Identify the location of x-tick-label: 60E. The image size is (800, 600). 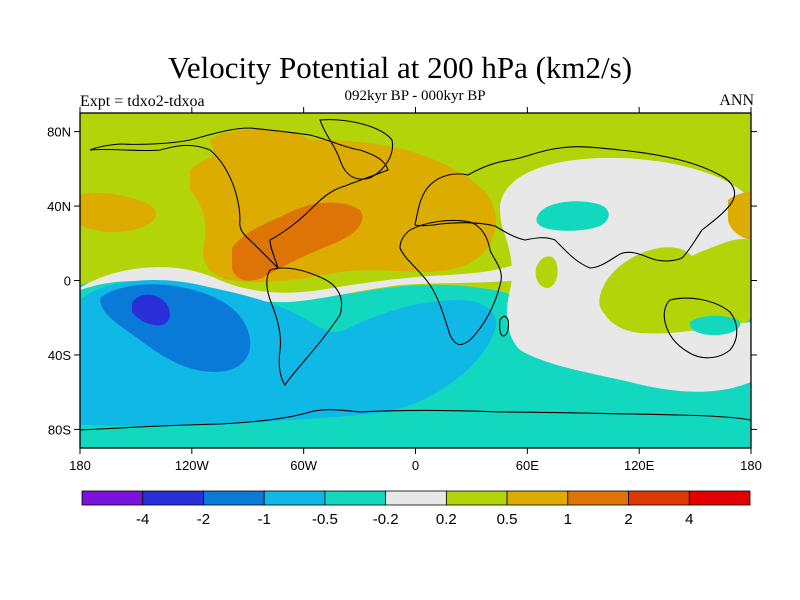
(527, 465).